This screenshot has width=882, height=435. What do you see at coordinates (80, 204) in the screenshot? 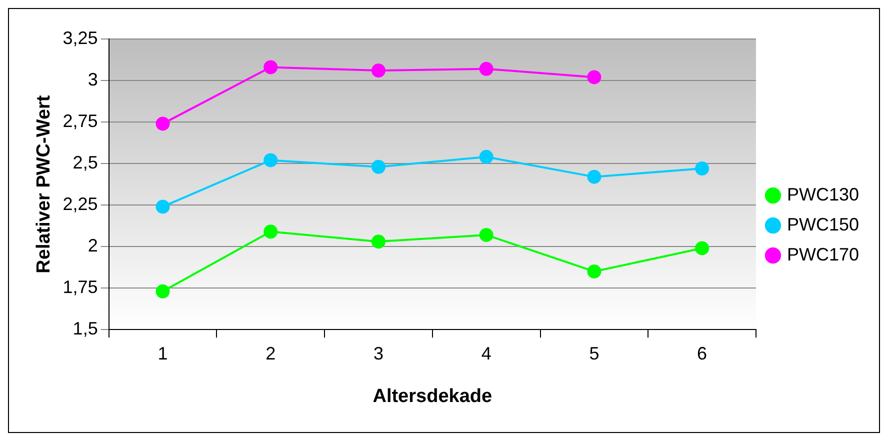
I see `y-tick-label: 2,25` at bounding box center [80, 204].